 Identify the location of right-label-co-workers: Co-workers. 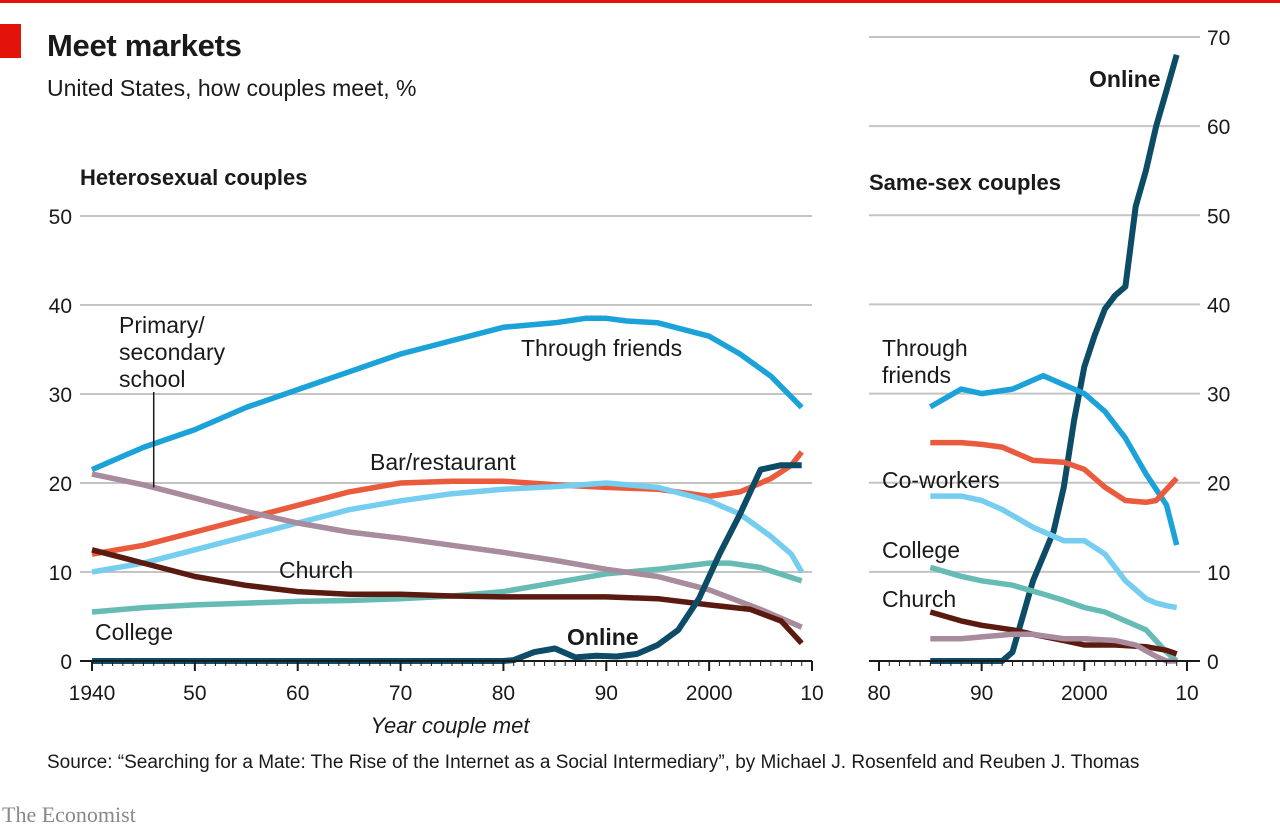
(941, 480).